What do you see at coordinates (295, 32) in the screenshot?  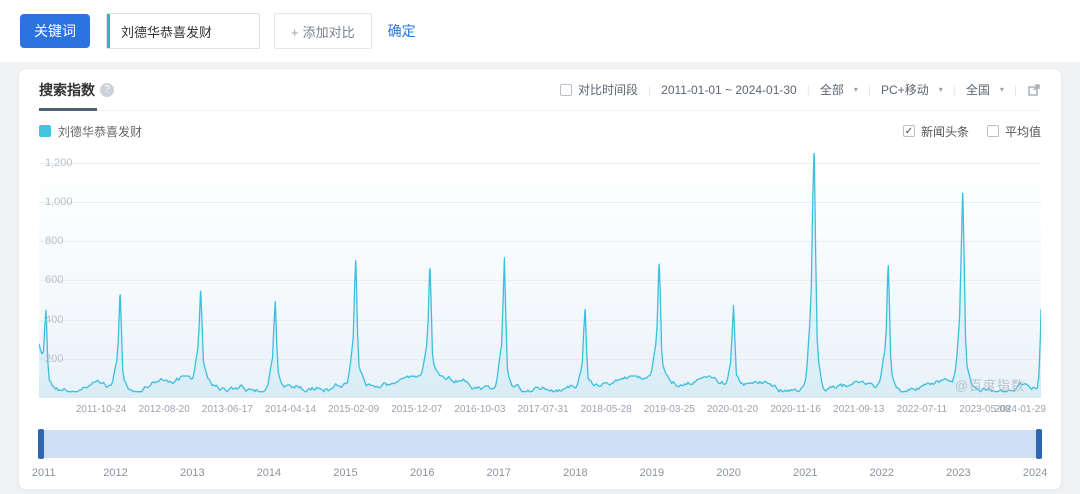 I see `plus-icon: +` at bounding box center [295, 32].